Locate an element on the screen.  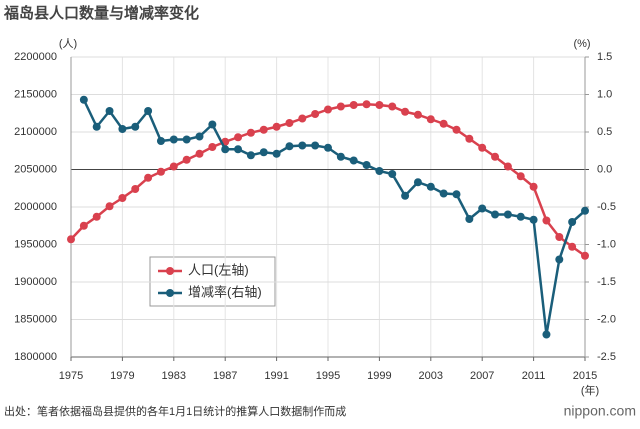
x-tick-label: 1999 is located at coordinates (379, 376).